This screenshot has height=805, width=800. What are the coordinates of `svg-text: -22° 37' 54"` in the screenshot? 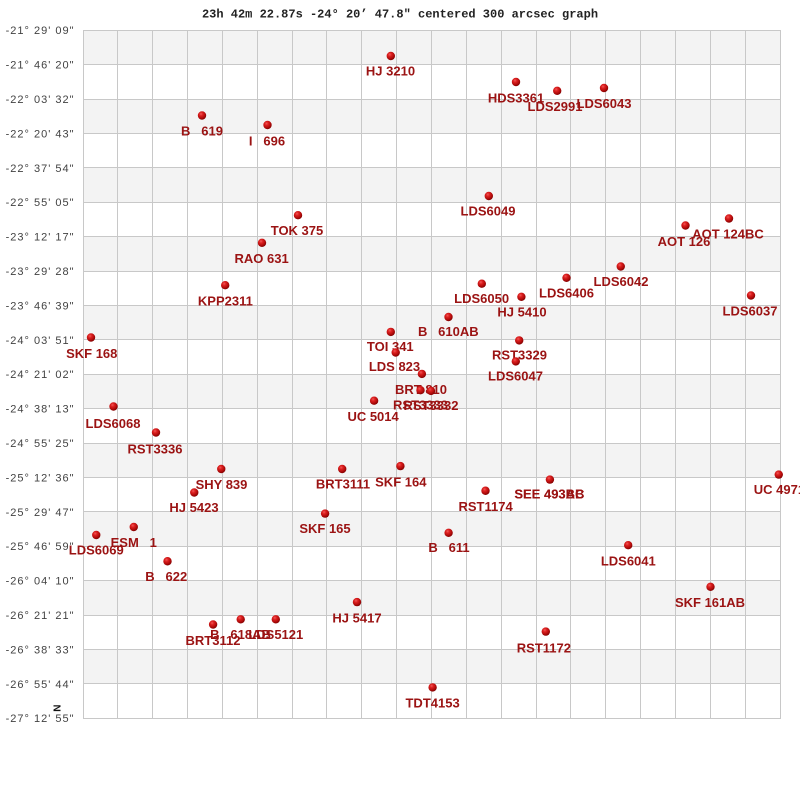 It's located at (40, 169).